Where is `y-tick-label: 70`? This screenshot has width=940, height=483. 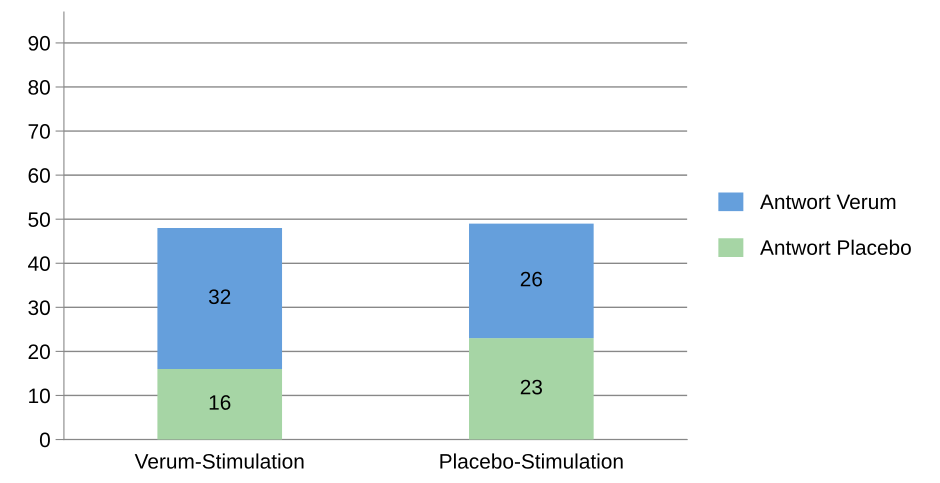
y-tick-label: 70 is located at coordinates (39, 131).